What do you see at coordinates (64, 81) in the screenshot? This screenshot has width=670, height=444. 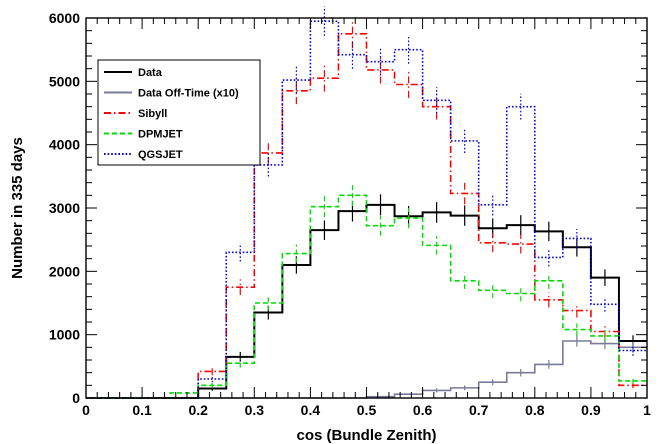 I see `y-tick-label: 5000` at bounding box center [64, 81].